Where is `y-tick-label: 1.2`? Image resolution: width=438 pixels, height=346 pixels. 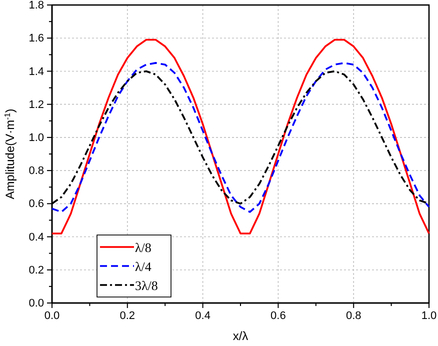 y-tick-label: 1.2 is located at coordinates (36, 104).